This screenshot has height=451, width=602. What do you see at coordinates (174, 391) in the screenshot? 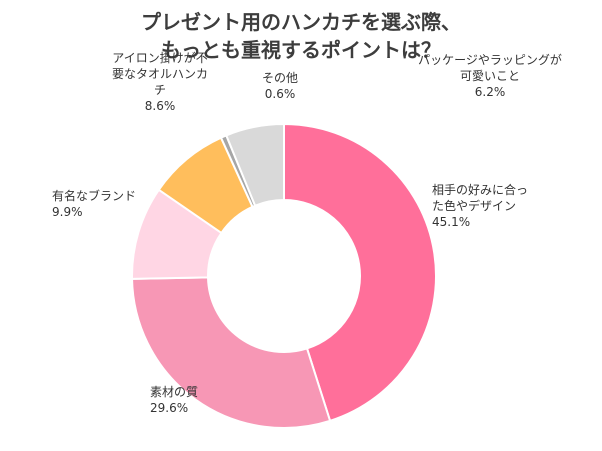
I see `slice-label-line-1: 素材の質` at bounding box center [174, 391].